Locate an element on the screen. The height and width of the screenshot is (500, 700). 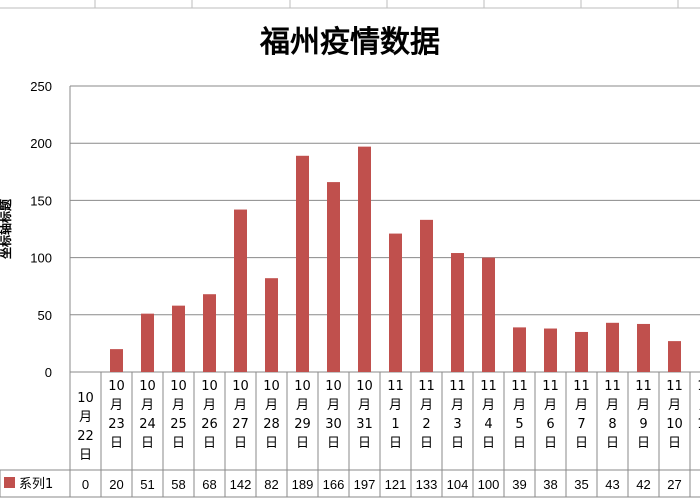
category-label: 10 月 28 日 is located at coordinates (271, 415).